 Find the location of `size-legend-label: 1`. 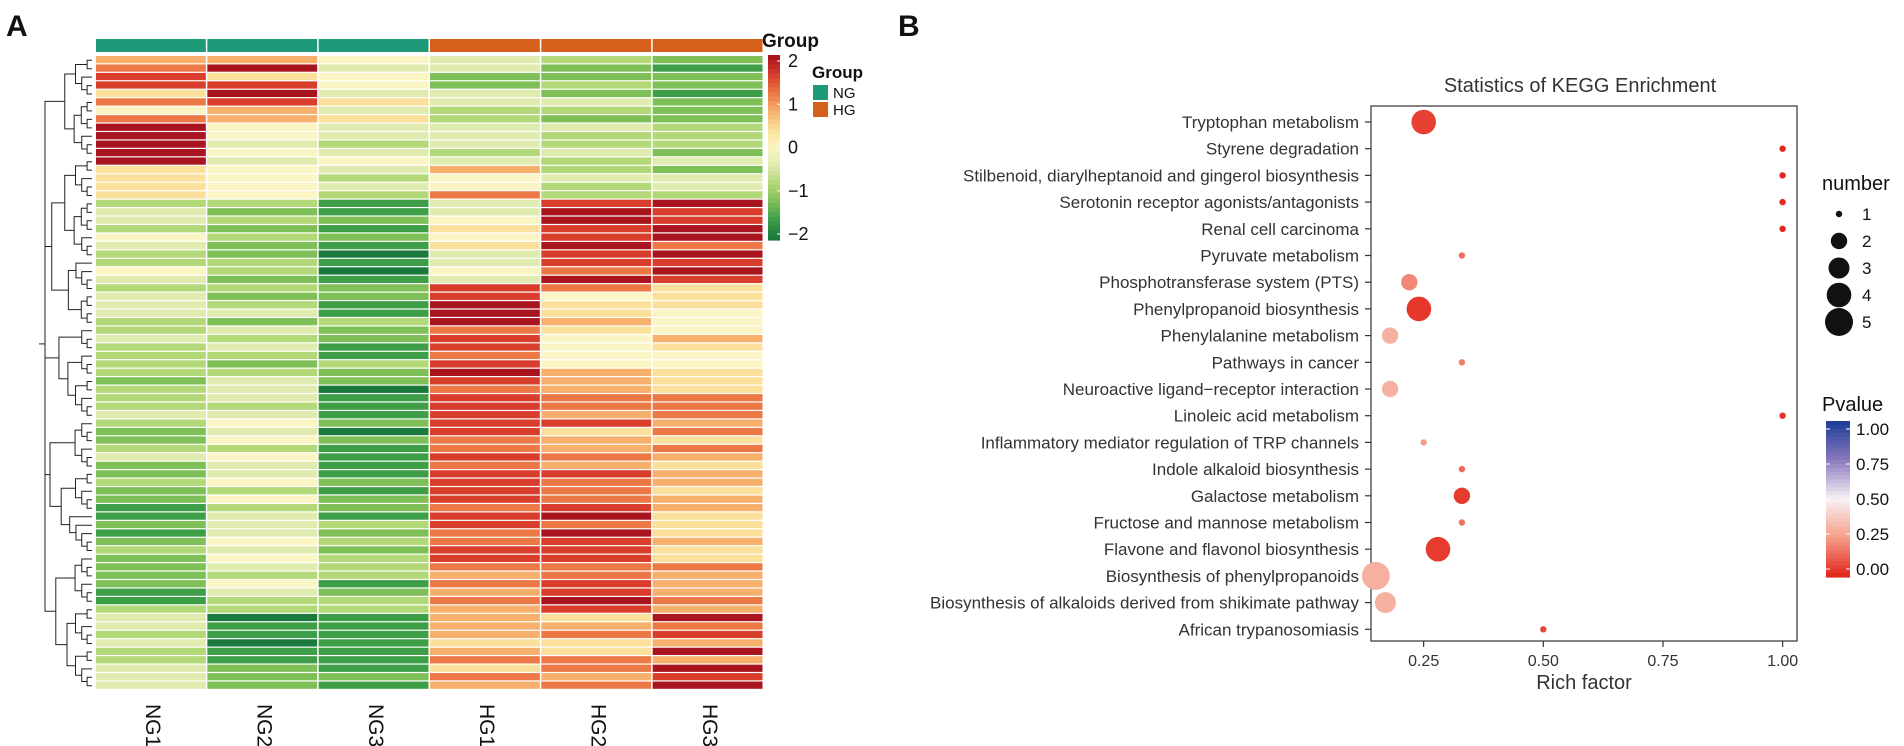

size-legend-label: 1 is located at coordinates (1866, 214).